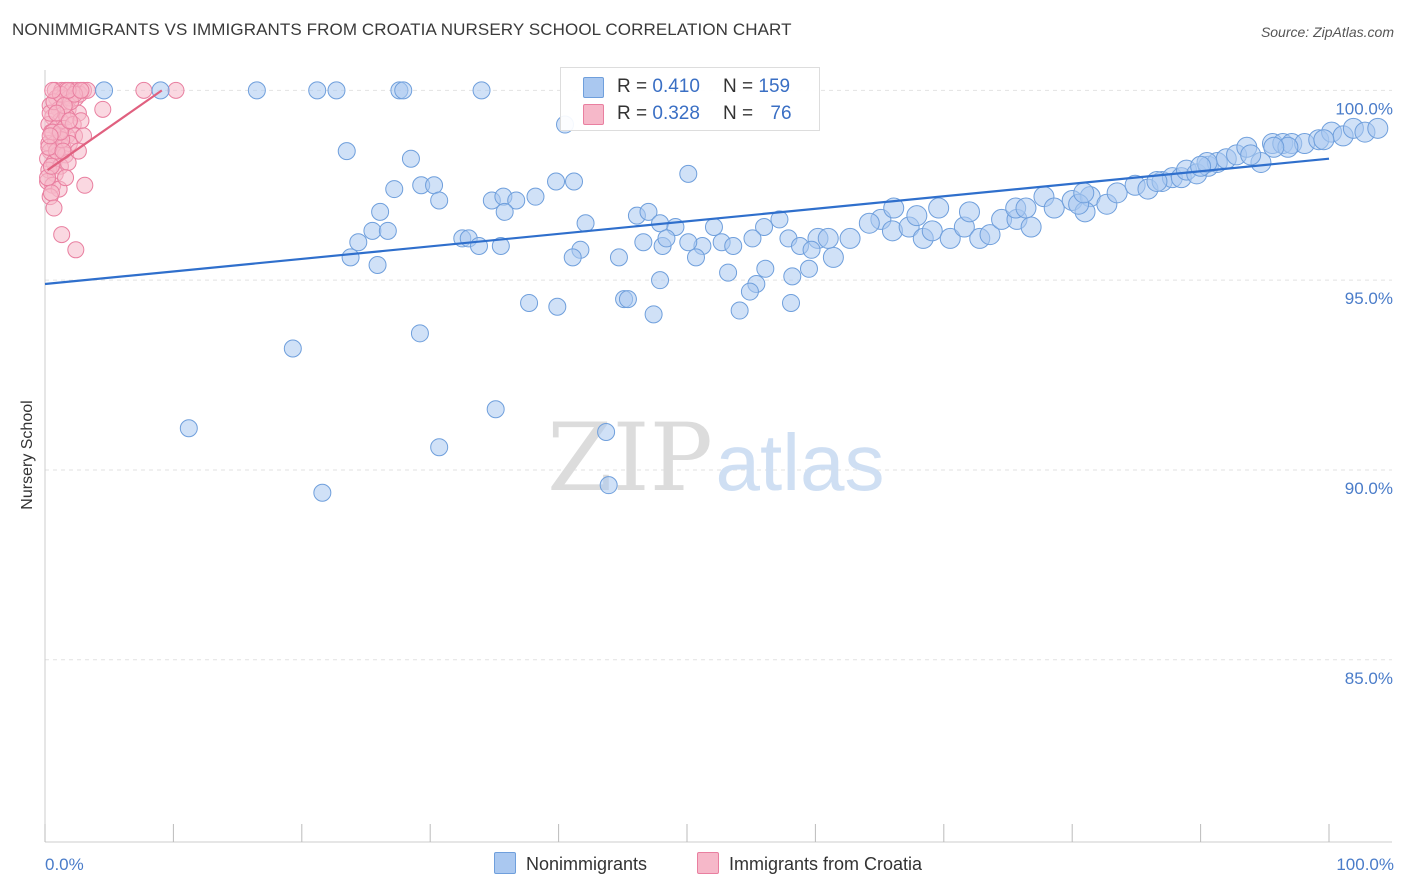  I want to click on immigrants-points, so click(112, 170).